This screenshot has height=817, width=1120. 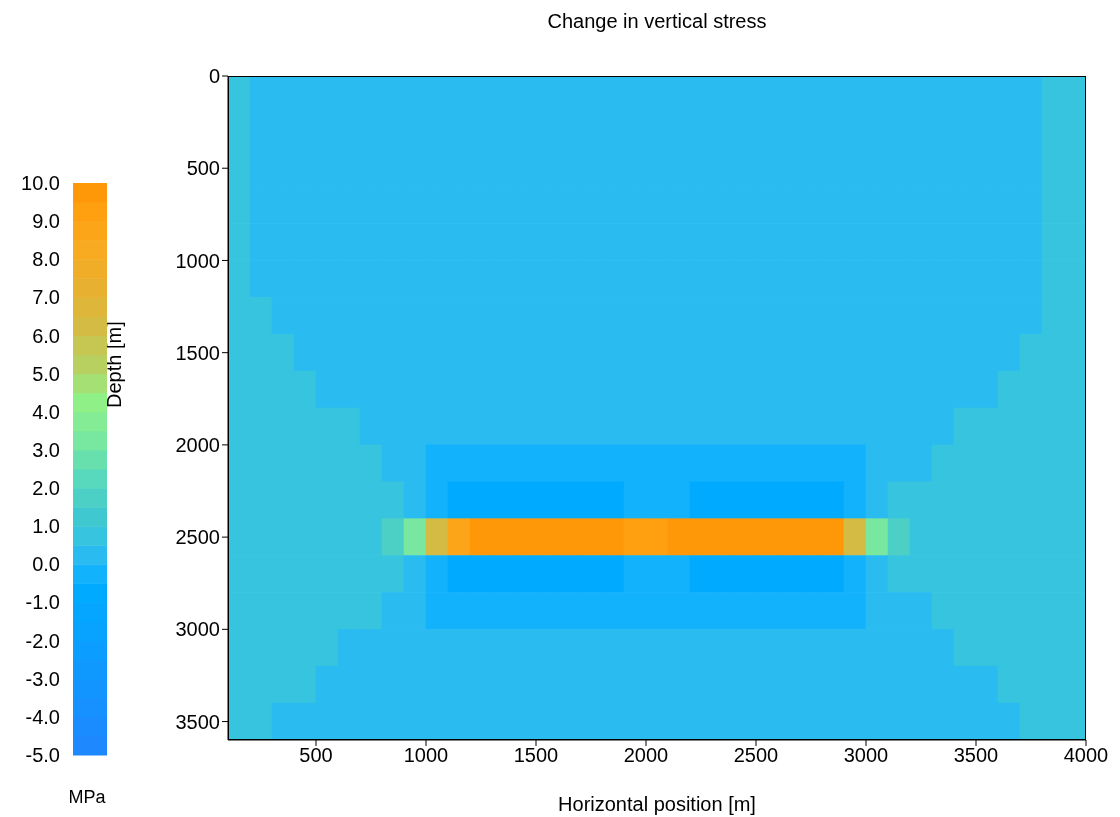 I want to click on color-bar-label: 1.0, so click(x=46, y=526).